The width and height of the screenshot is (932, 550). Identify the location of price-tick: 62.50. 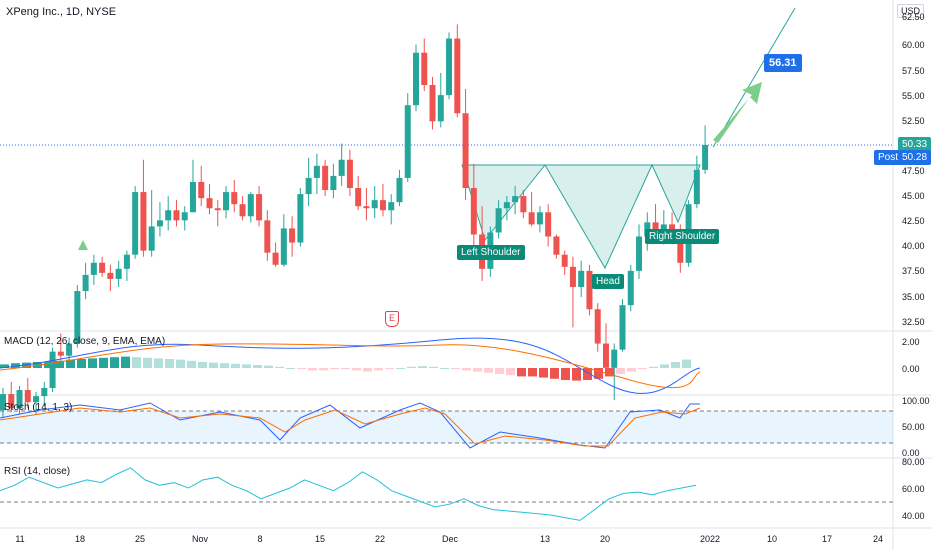
(913, 17).